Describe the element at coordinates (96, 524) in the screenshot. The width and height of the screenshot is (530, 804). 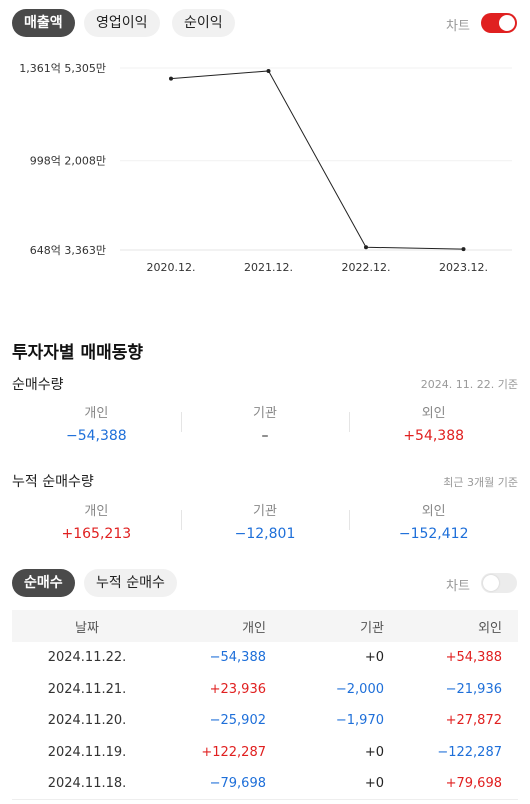
I see `summary-individual: 개인 +165,213` at that location.